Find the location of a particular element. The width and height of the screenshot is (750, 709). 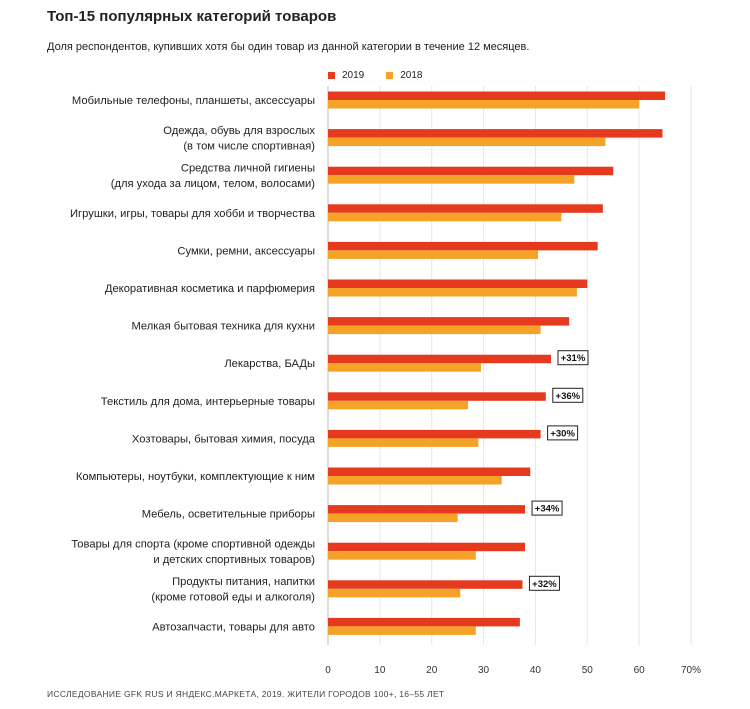

growth-badge-label: +31% is located at coordinates (573, 358).